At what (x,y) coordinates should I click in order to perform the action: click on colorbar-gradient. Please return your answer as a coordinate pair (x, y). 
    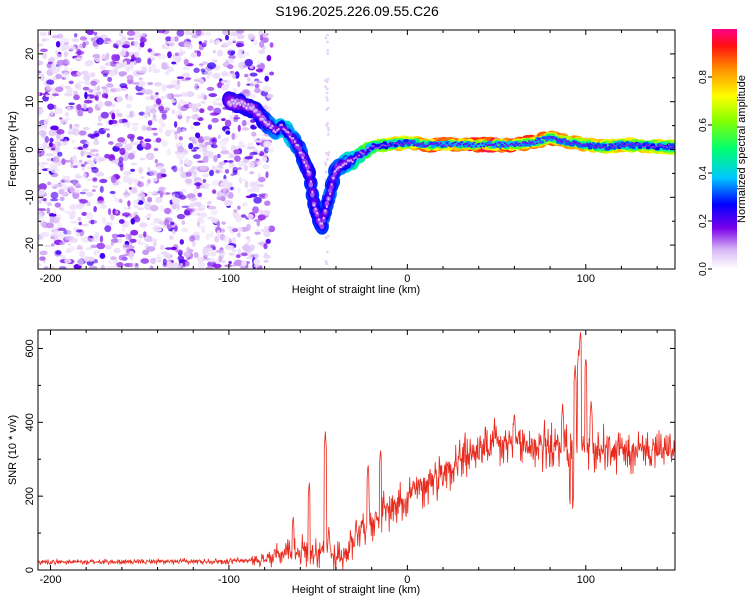
    Looking at the image, I should click on (724, 149).